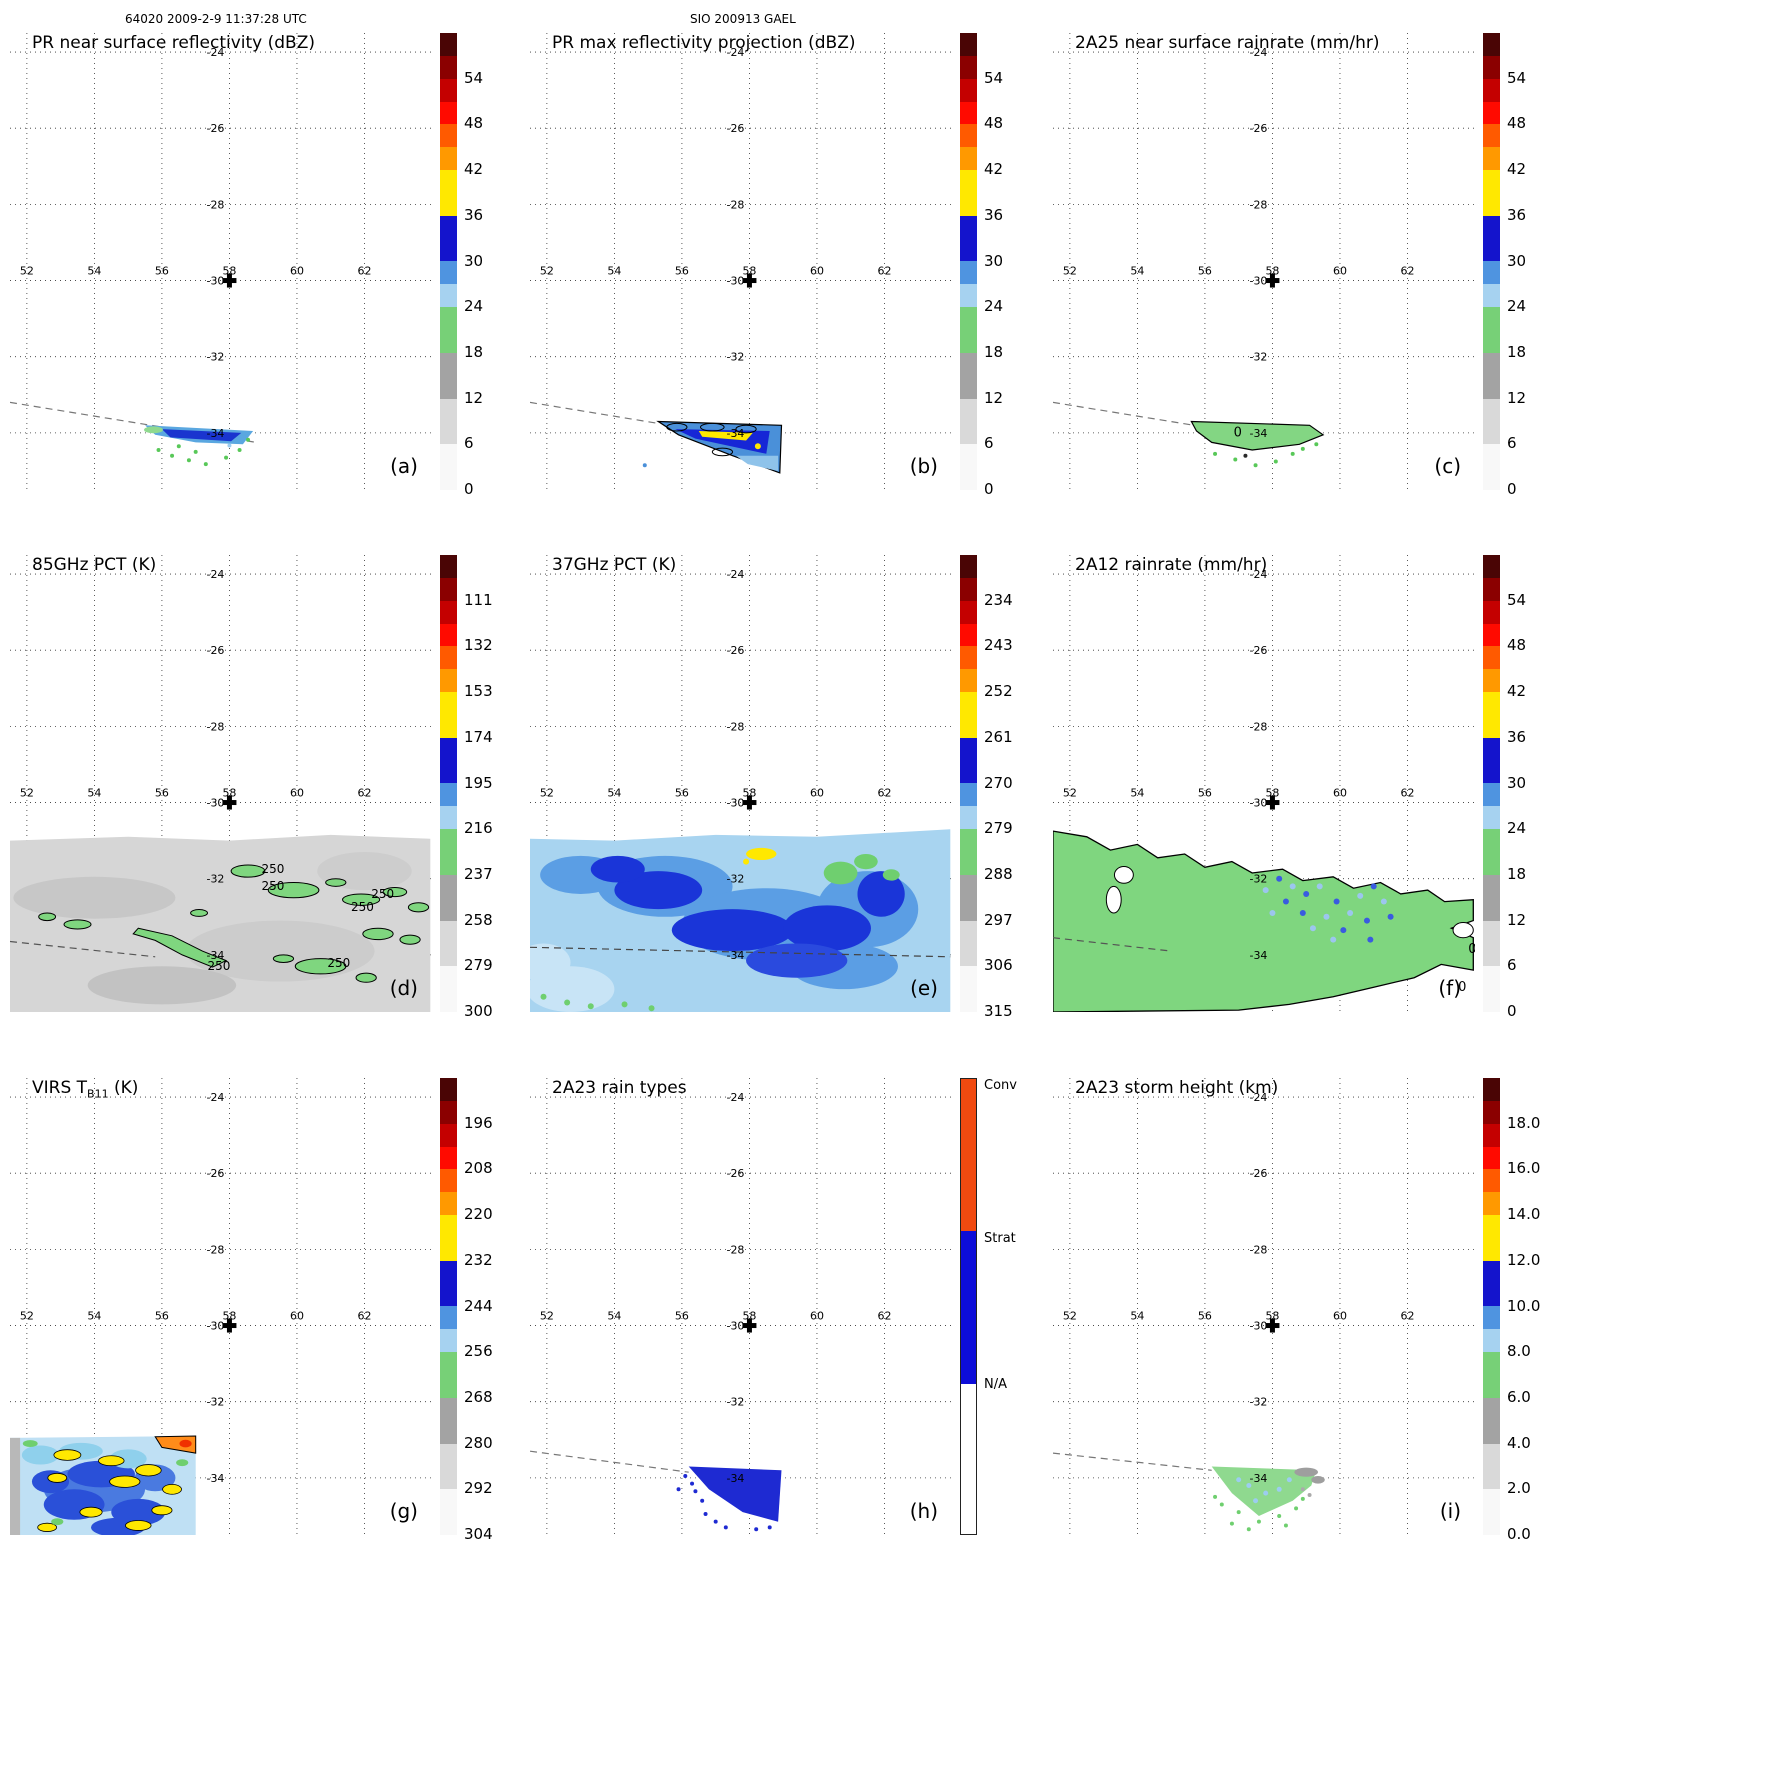 The width and height of the screenshot is (1771, 1771). Describe the element at coordinates (749, 271) in the screenshot. I see `lon-tick-label: 58` at that location.